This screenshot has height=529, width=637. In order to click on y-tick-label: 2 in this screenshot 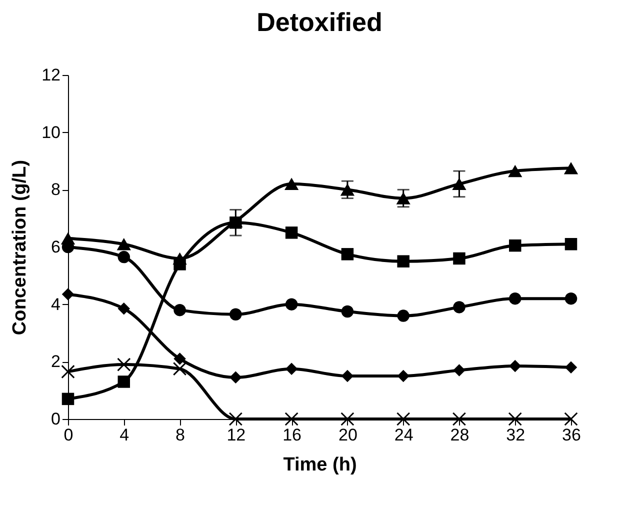, I will do `click(55, 362)`.